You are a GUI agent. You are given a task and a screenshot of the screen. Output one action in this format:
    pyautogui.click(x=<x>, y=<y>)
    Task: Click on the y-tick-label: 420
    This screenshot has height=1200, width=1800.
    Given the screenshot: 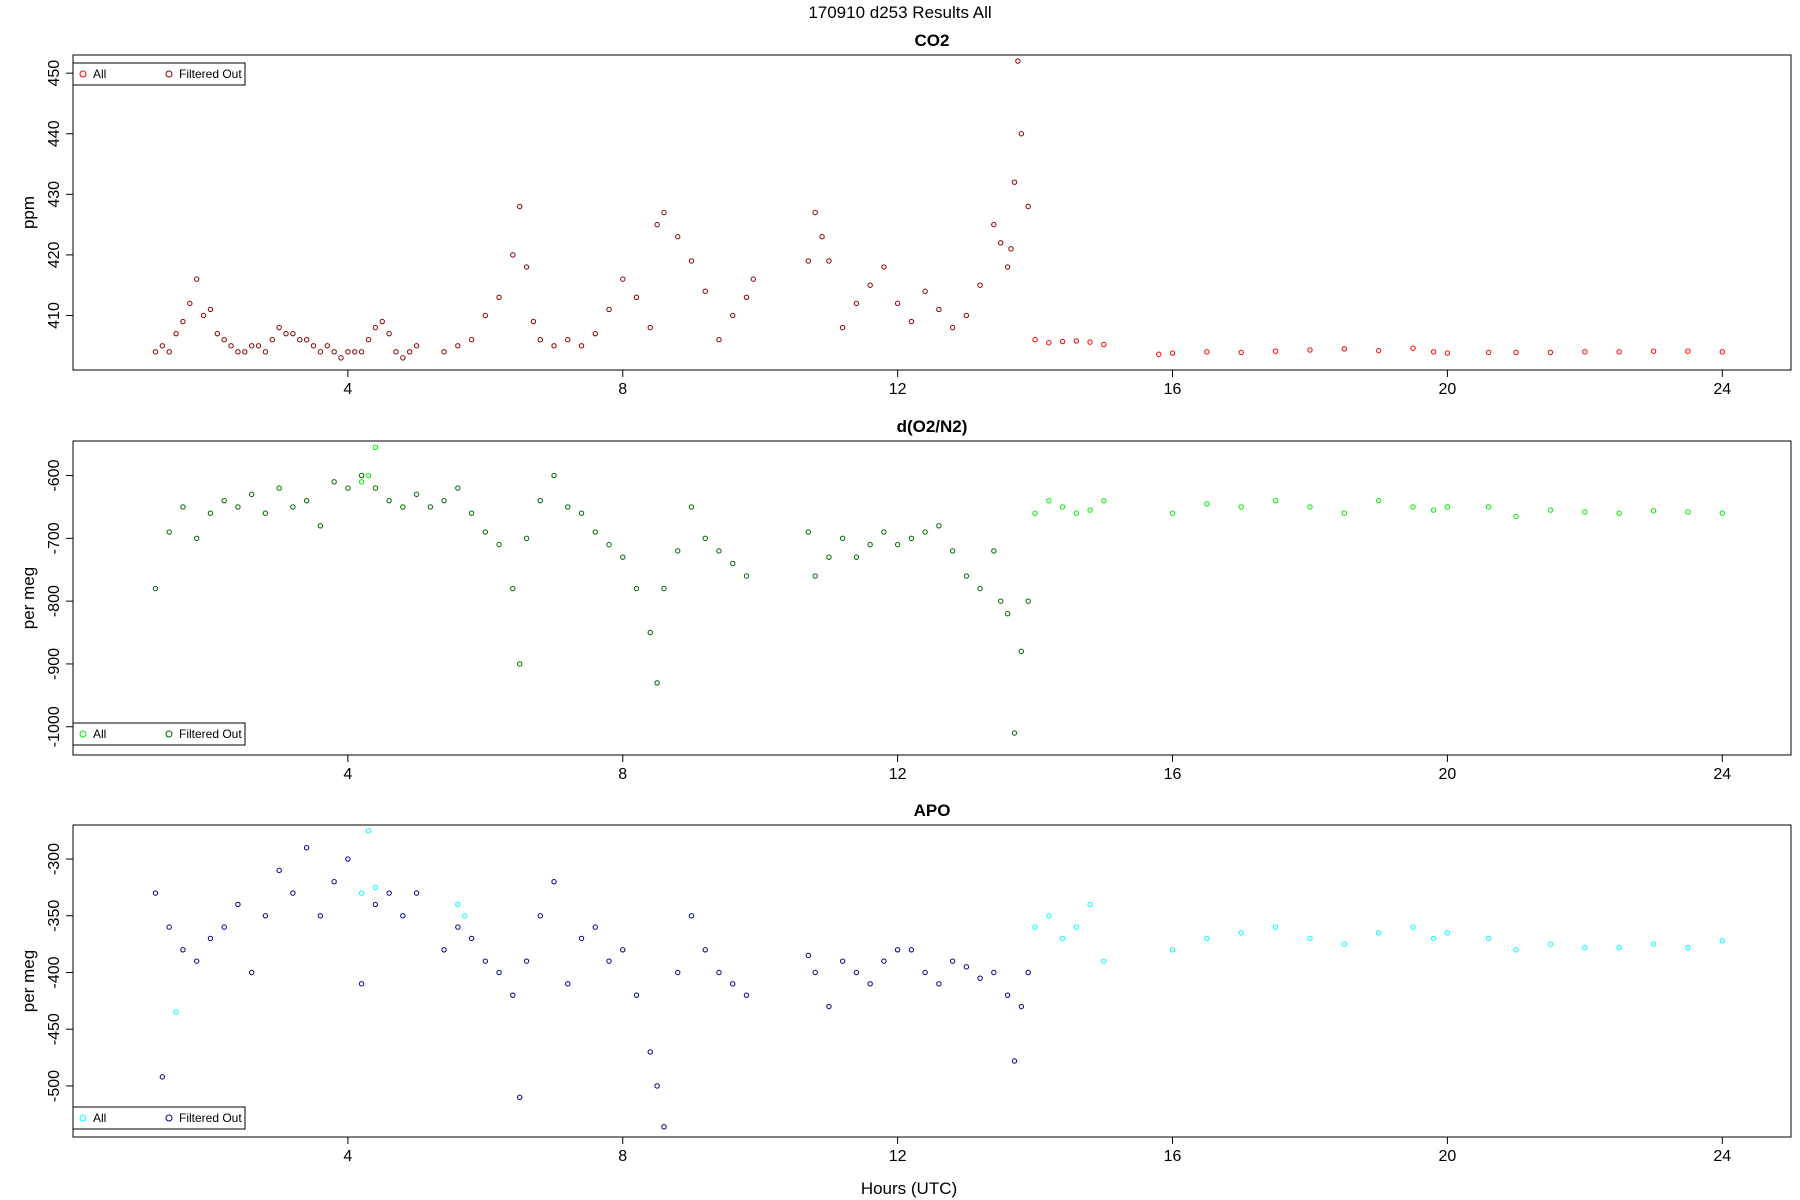 What is the action you would take?
    pyautogui.click(x=54, y=254)
    